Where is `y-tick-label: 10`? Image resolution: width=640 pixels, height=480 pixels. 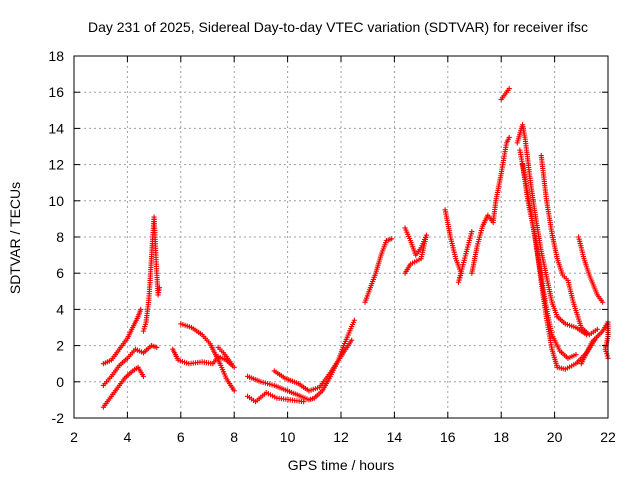
y-tick-label: 10 is located at coordinates (56, 201).